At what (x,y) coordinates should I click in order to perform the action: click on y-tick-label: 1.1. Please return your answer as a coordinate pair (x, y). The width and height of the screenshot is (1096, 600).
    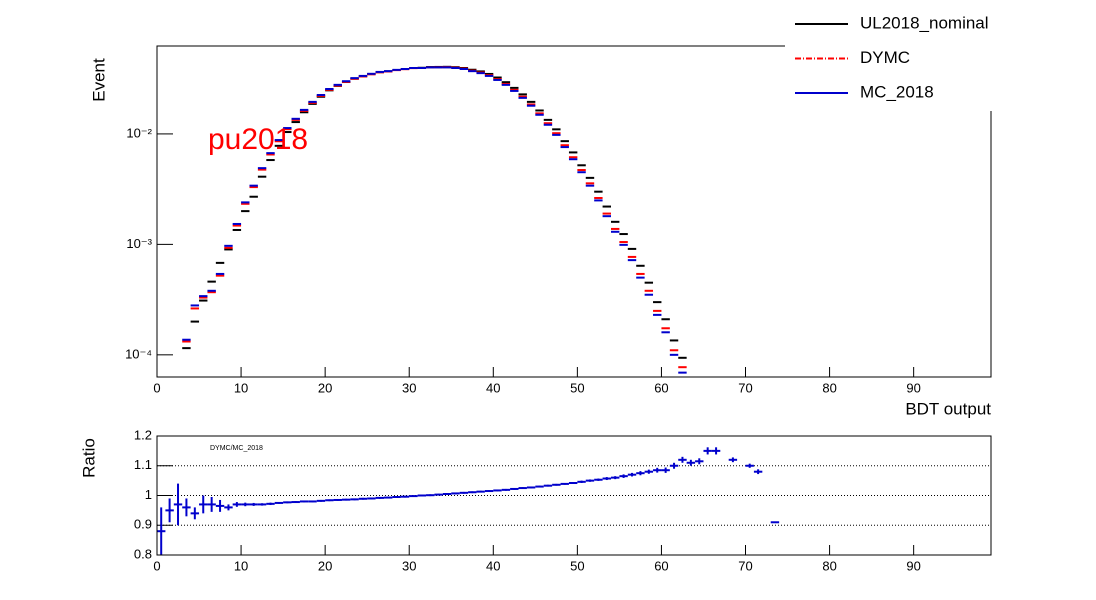
    Looking at the image, I should click on (143, 464).